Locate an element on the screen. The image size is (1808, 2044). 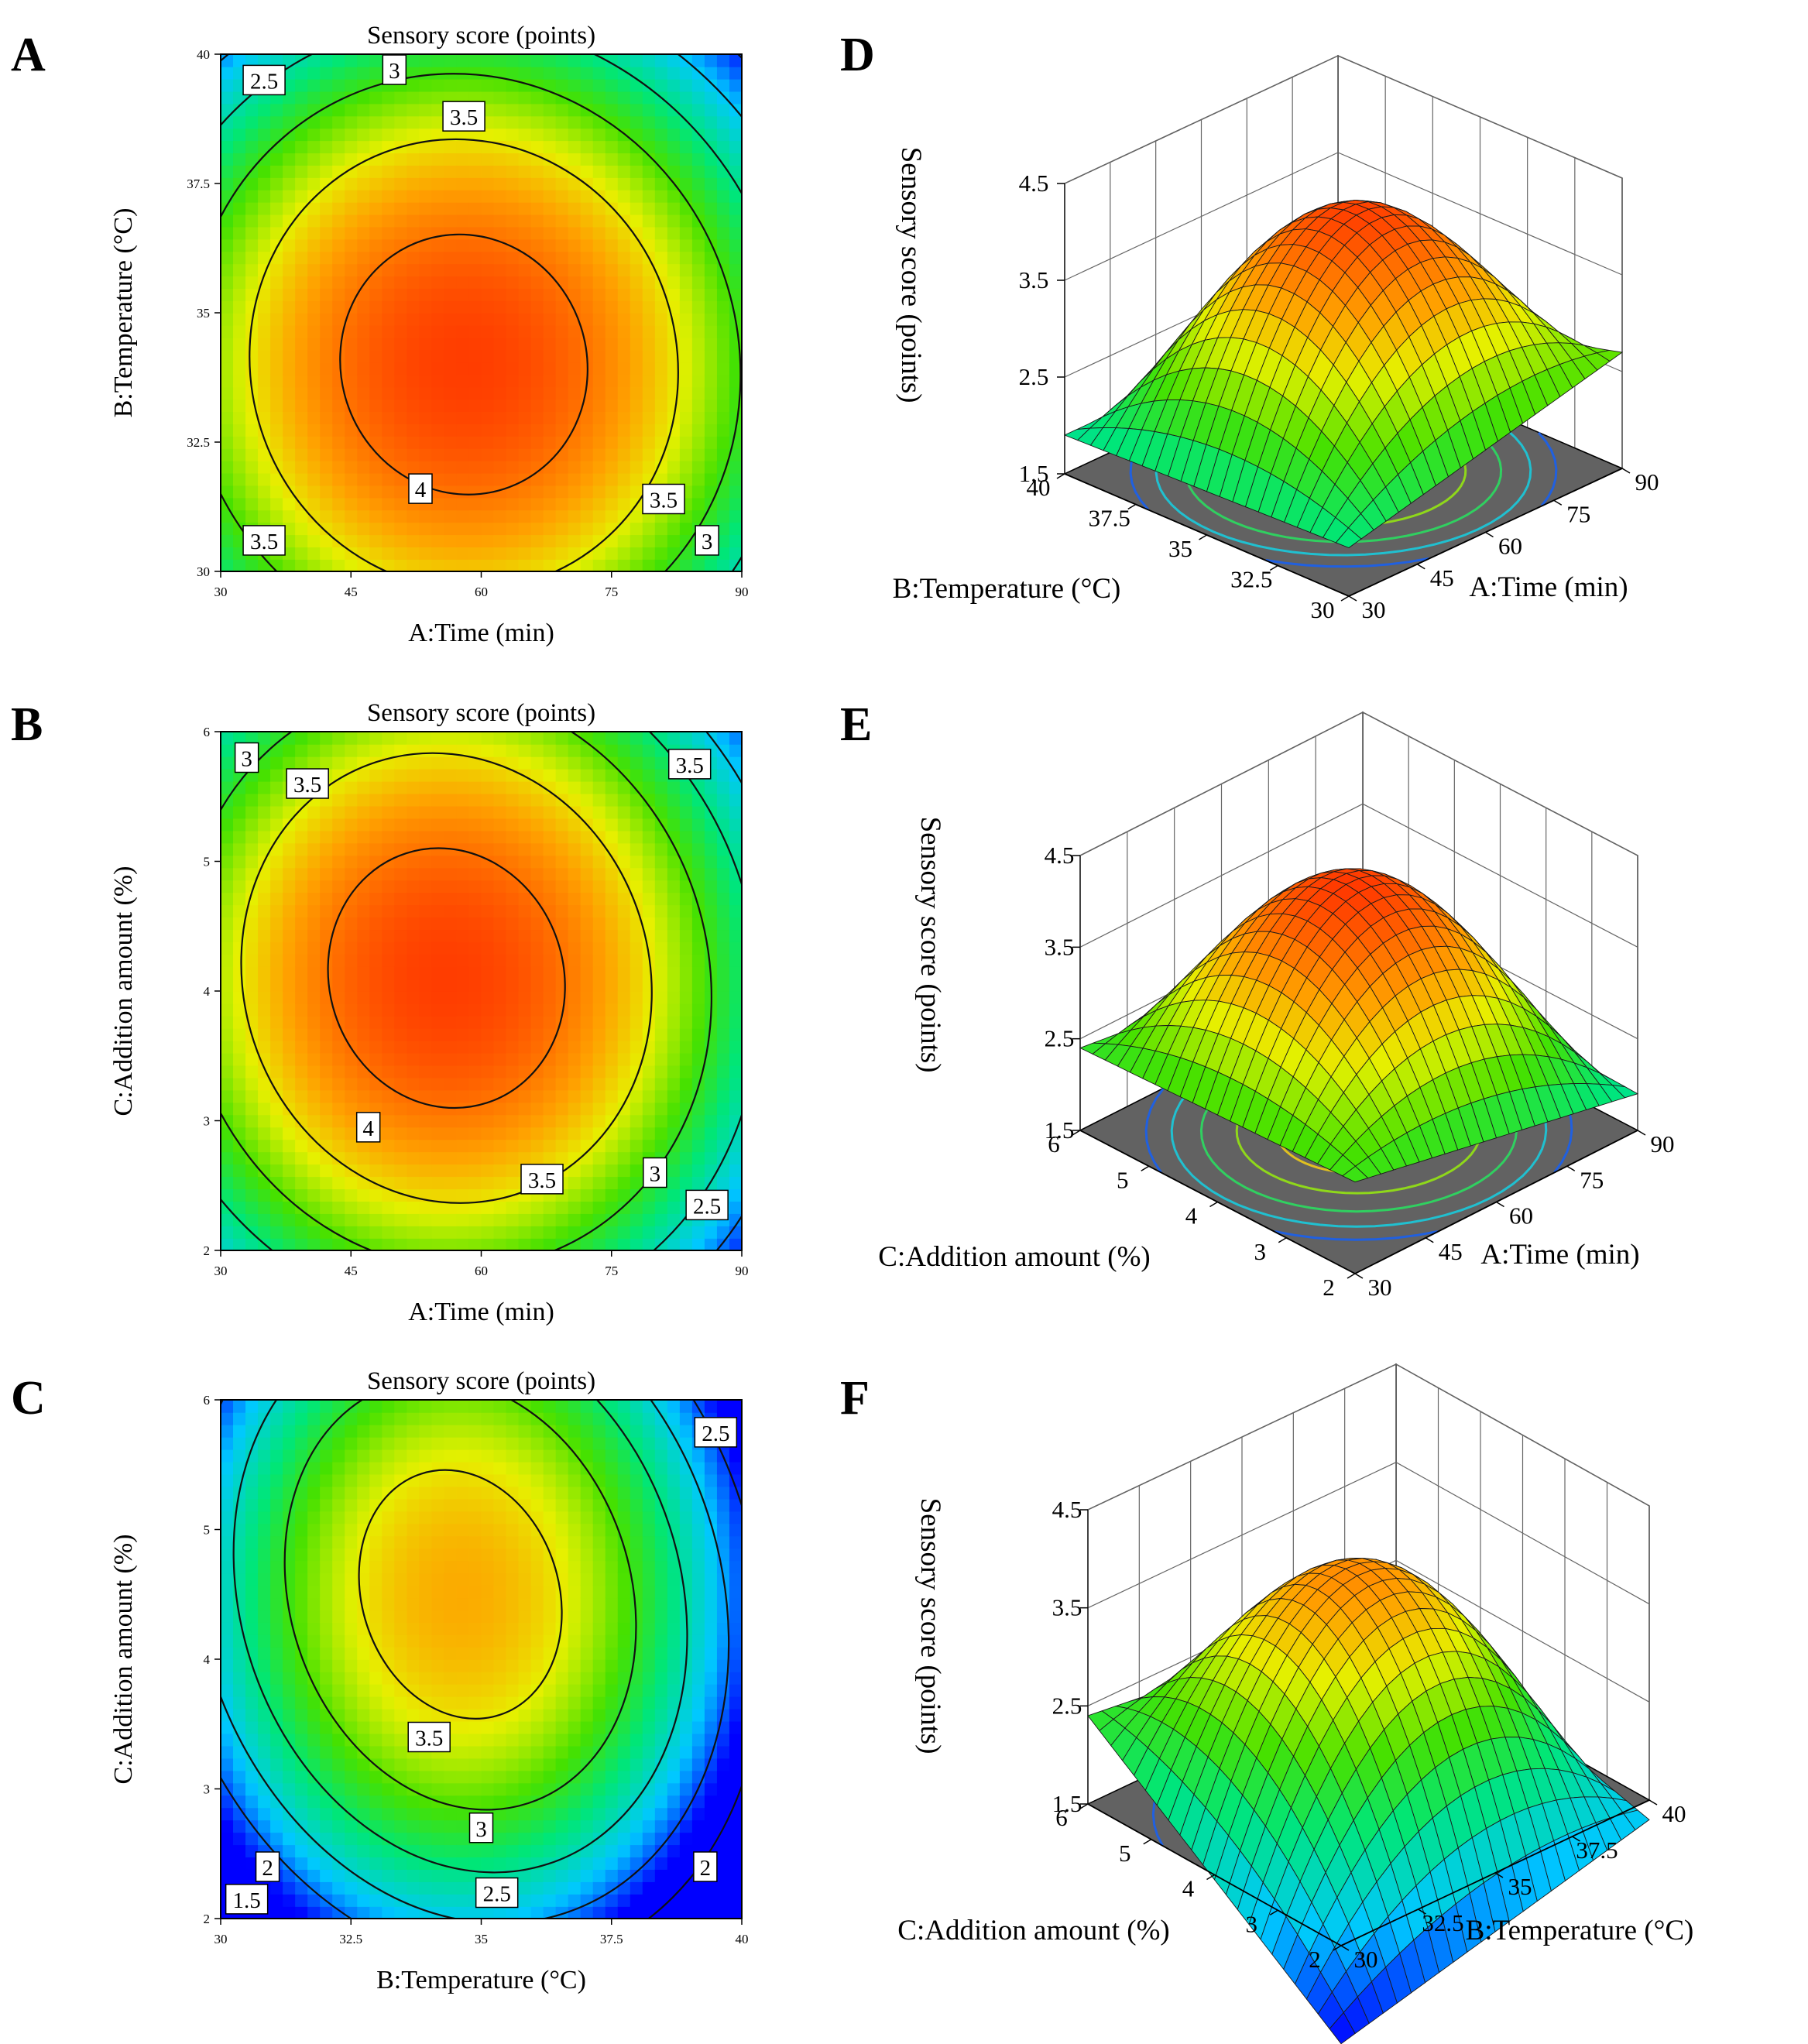
x-tick-label: 90 is located at coordinates (742, 1271).